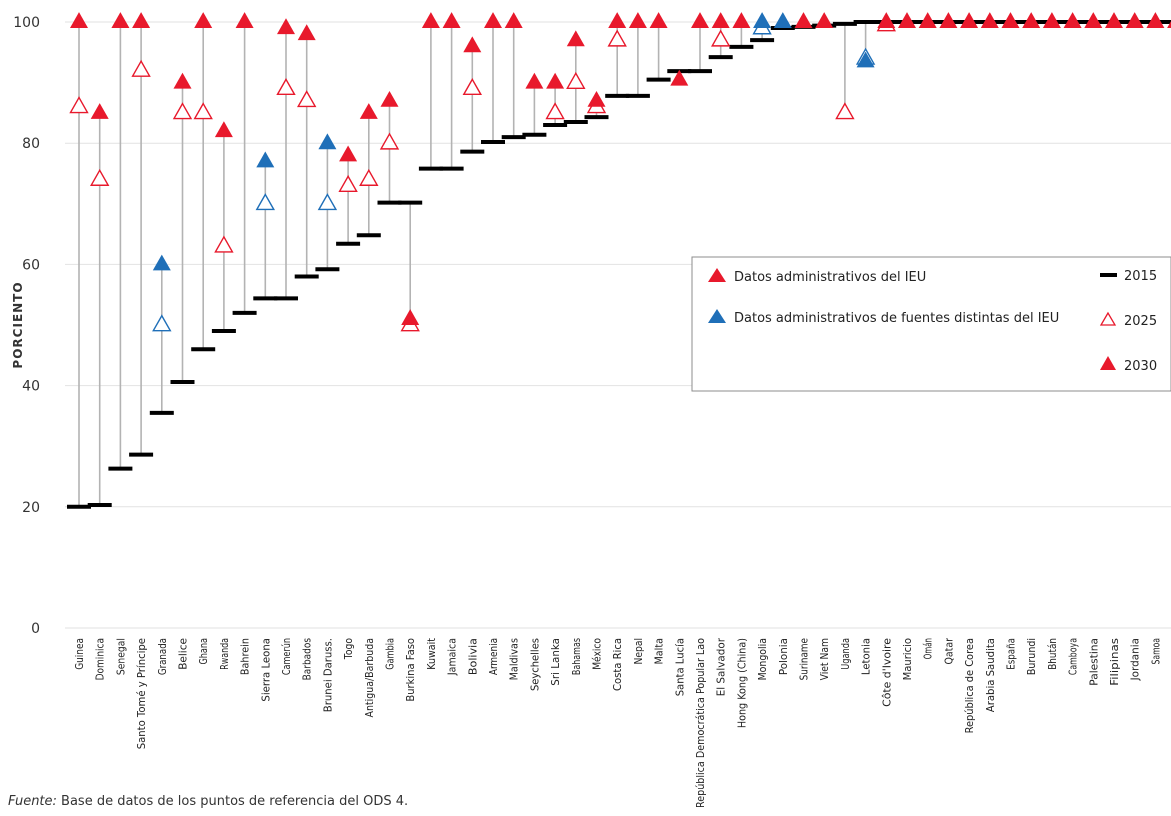 The width and height of the screenshot is (1171, 816). What do you see at coordinates (637, 20) in the screenshot?
I see `mark-2030-nepal` at bounding box center [637, 20].